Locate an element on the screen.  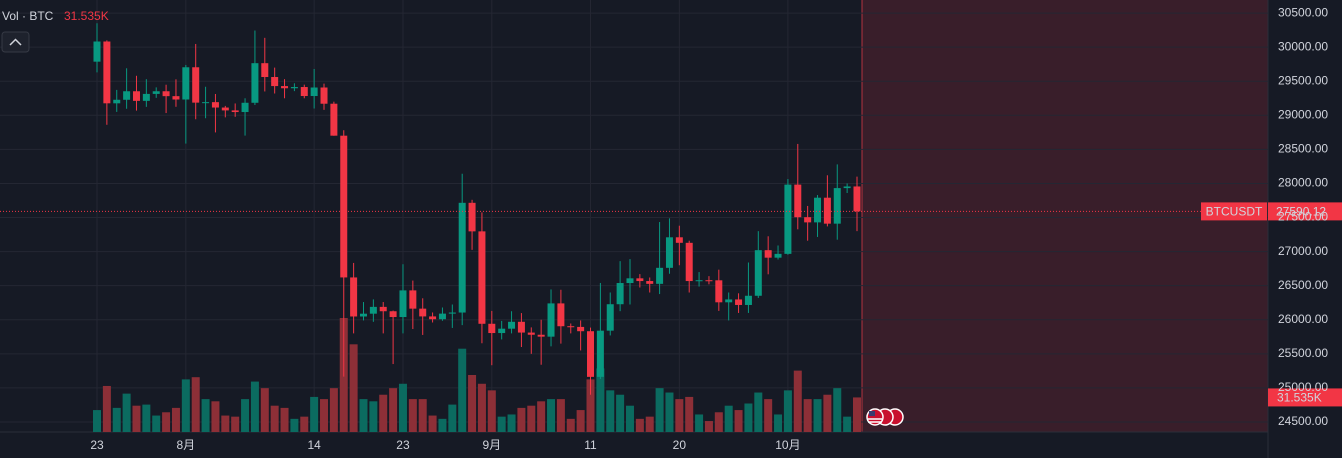
x-tick-label: 20 is located at coordinates (680, 445).